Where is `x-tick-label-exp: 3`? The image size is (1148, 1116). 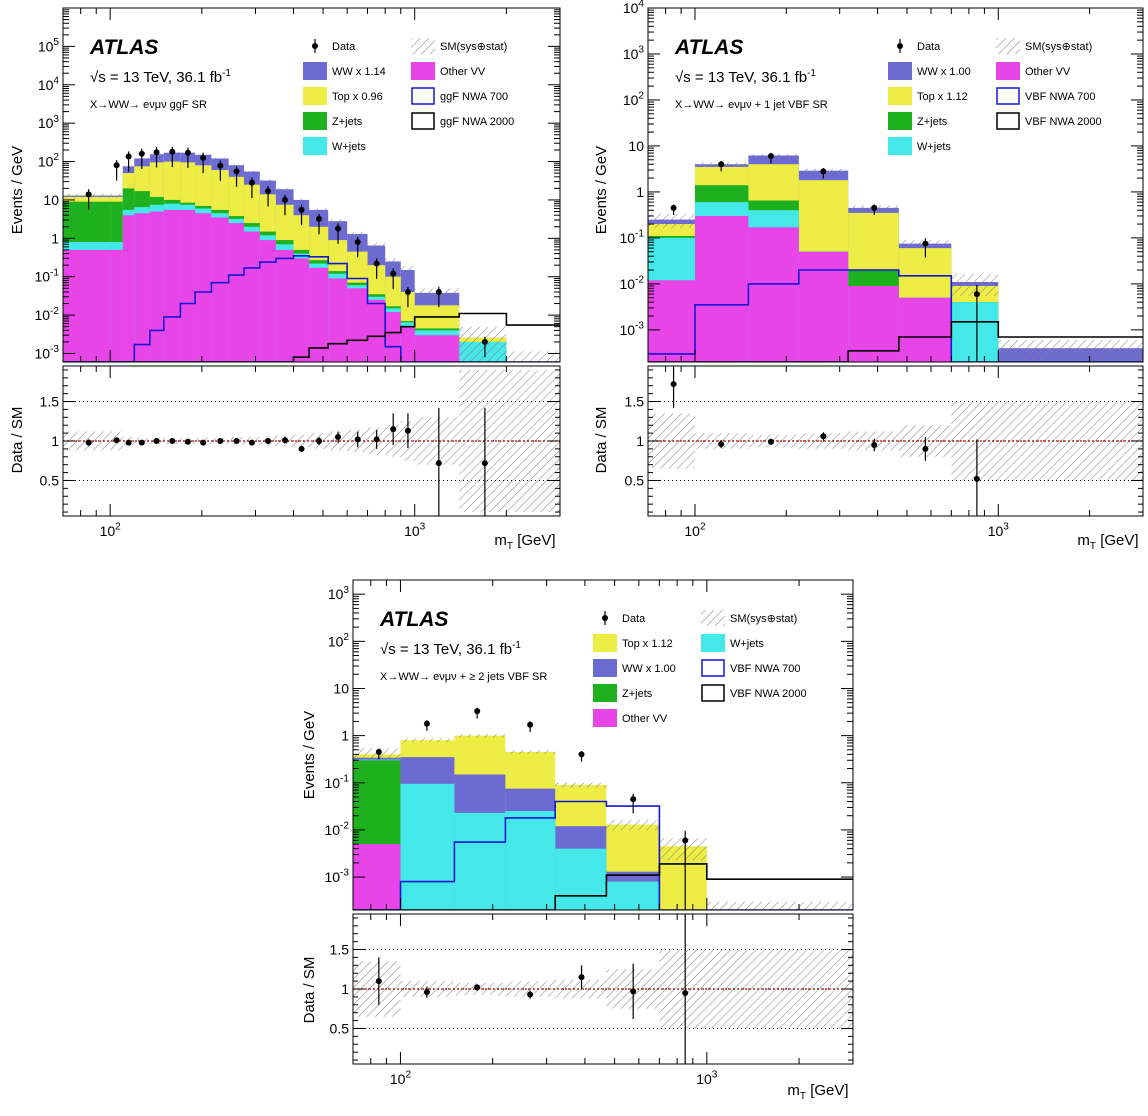
x-tick-label-exp: 3 is located at coordinates (423, 527).